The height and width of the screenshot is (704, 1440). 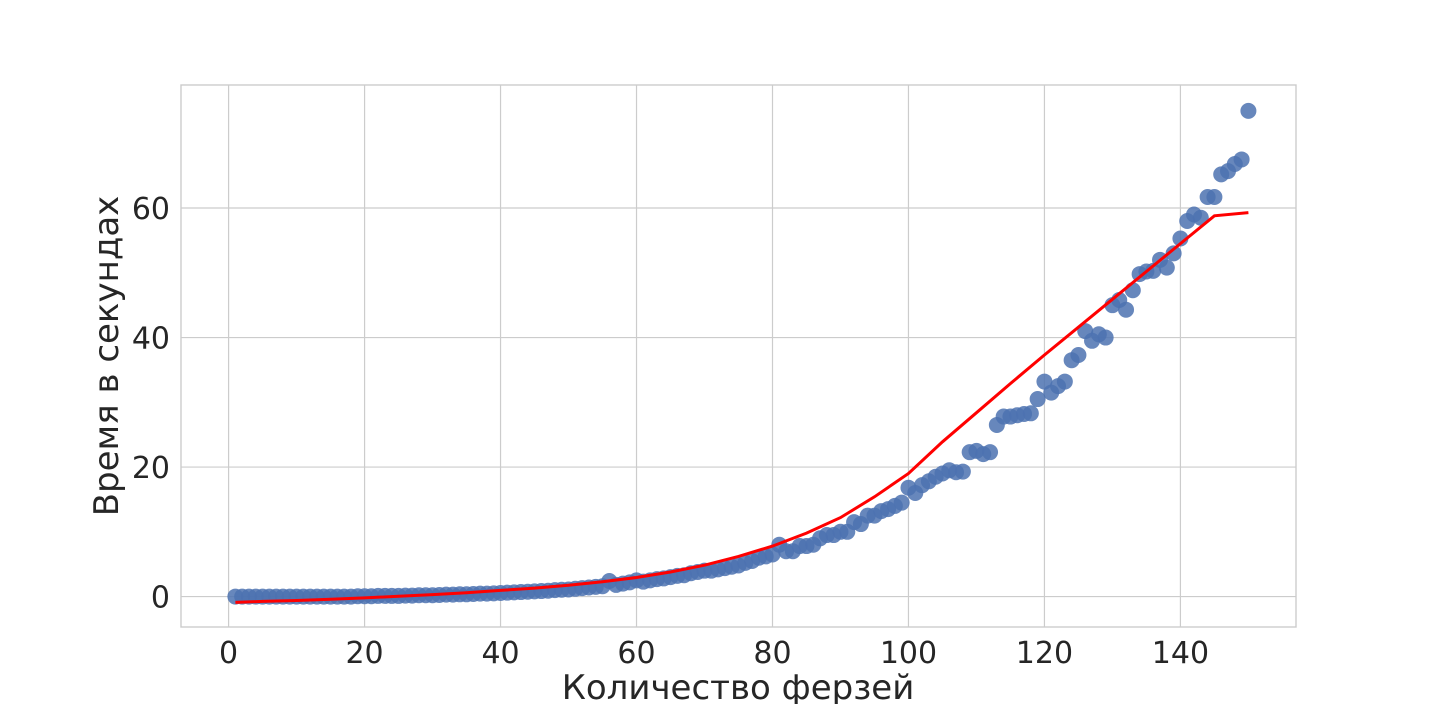 What do you see at coordinates (636, 653) in the screenshot?
I see `x-tick-label: 60` at bounding box center [636, 653].